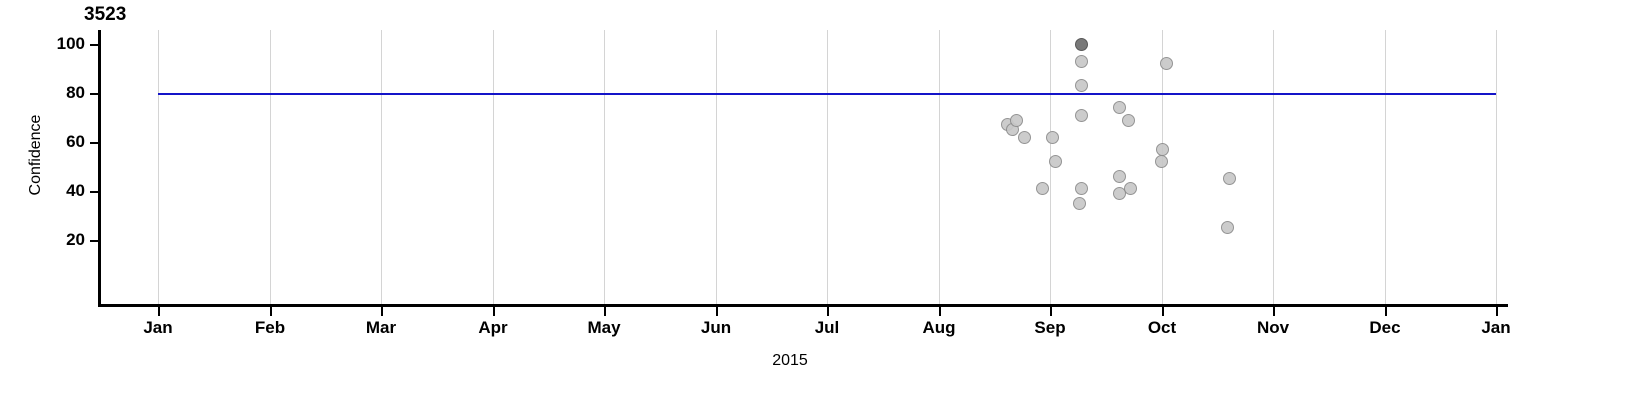  I want to click on y-tick-label-20: 20, so click(75, 239).